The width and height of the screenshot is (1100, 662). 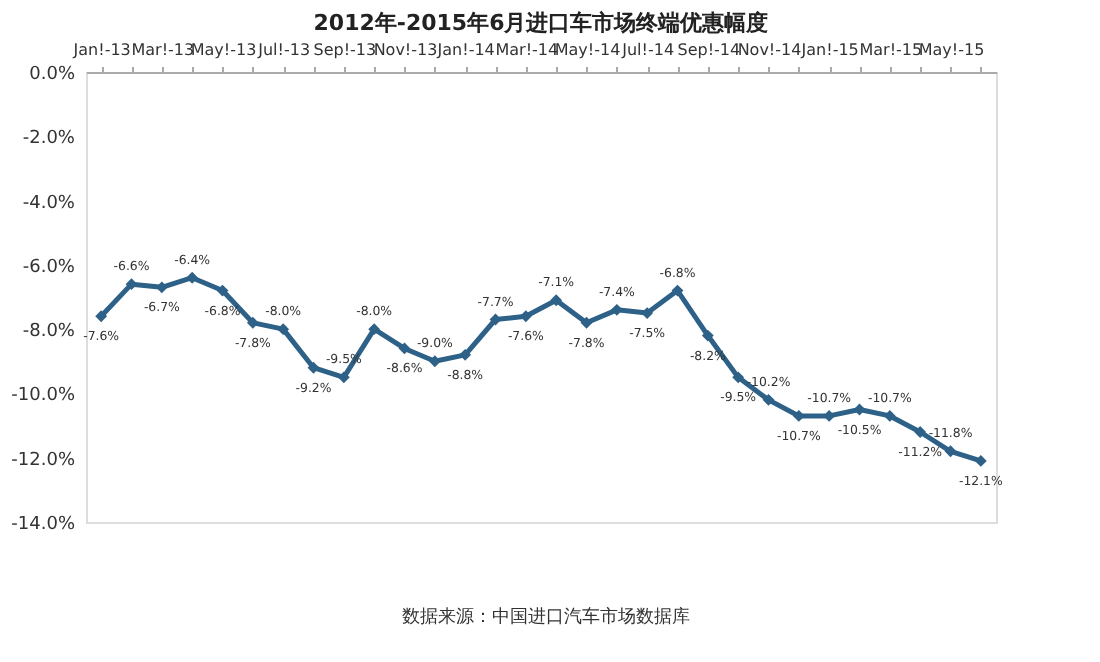 I want to click on chart-title: 2012年-2015年6月进口车市场终端优惠幅度, so click(x=541, y=23).